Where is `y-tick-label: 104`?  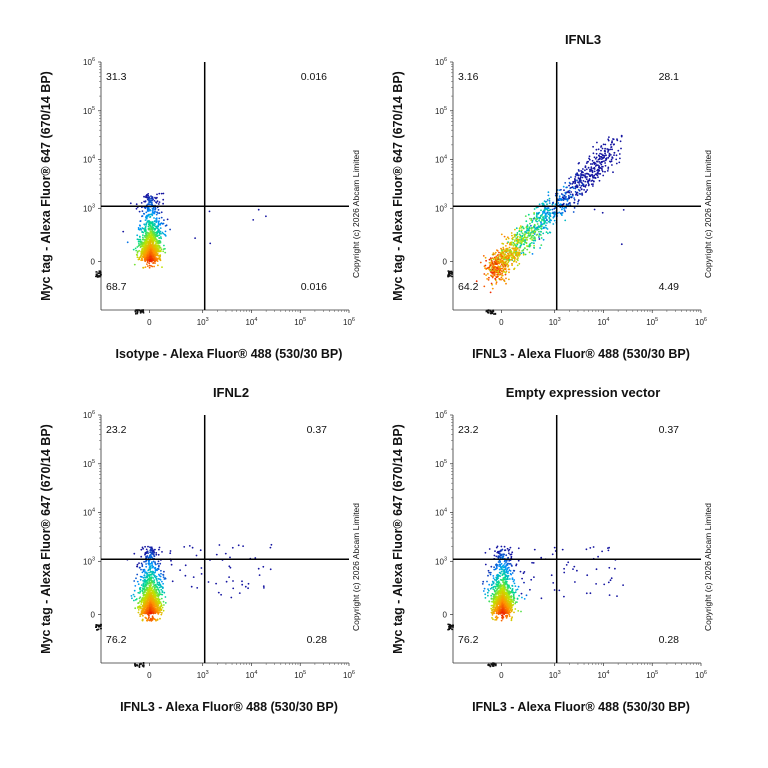 y-tick-label: 104 is located at coordinates (441, 513).